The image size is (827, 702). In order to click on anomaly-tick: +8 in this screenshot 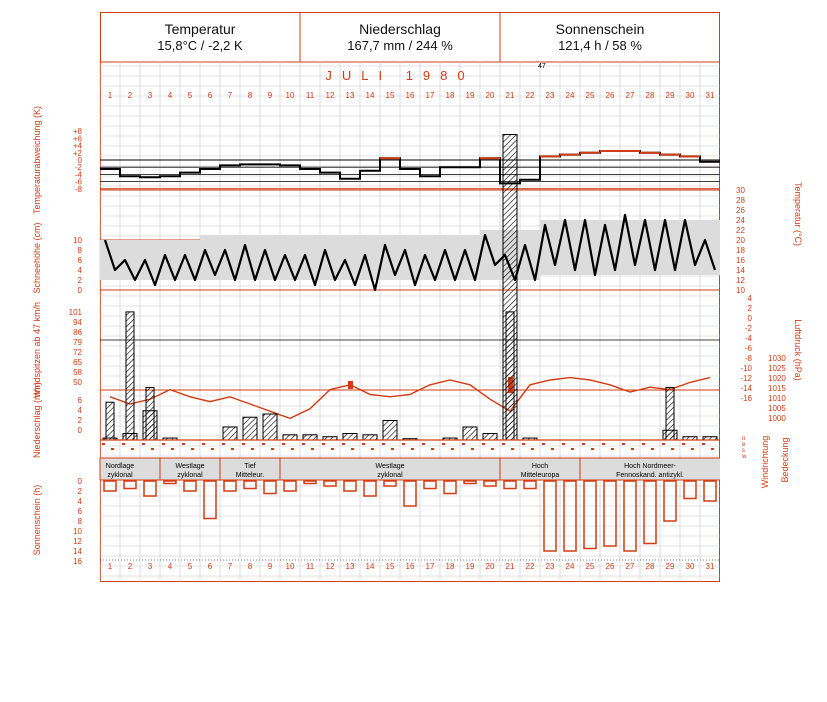, I will do `click(78, 131)`.